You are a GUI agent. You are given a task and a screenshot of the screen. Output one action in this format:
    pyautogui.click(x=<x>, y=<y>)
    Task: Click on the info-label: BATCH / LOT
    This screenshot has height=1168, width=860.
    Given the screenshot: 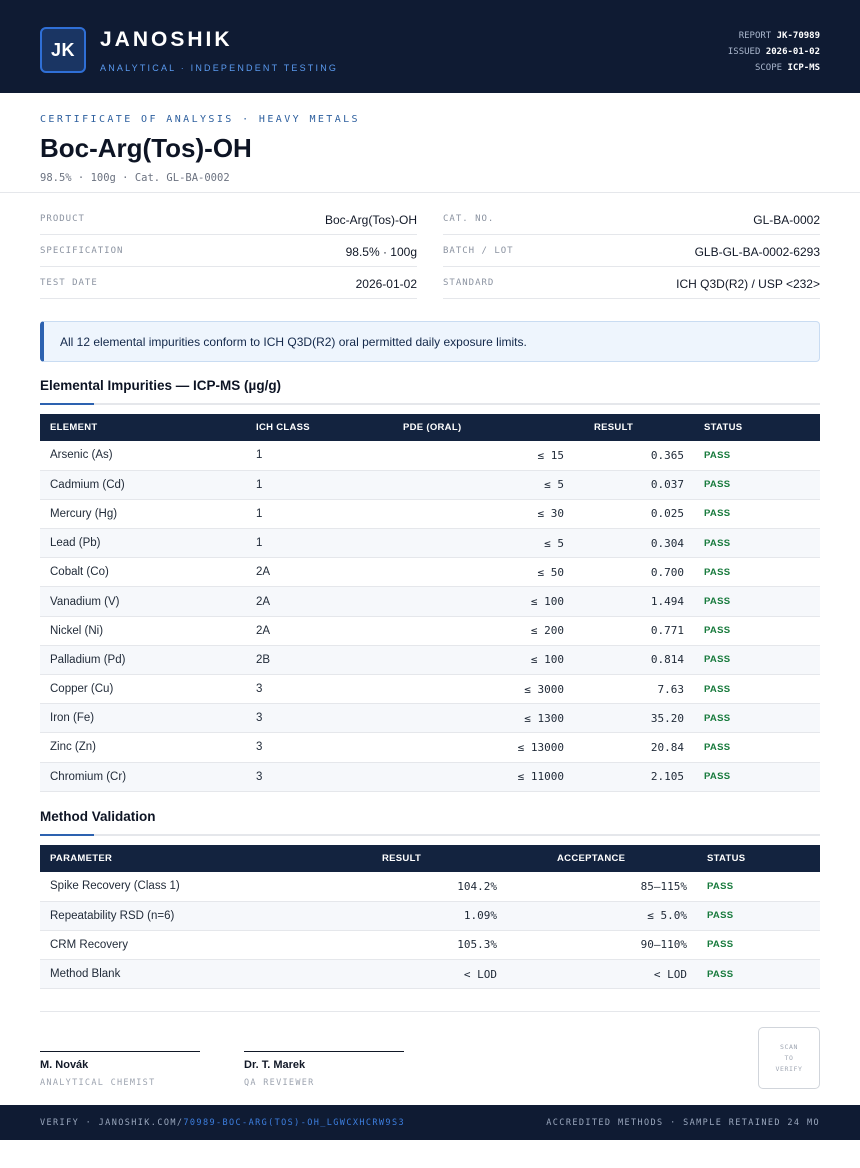 What is the action you would take?
    pyautogui.click(x=478, y=251)
    